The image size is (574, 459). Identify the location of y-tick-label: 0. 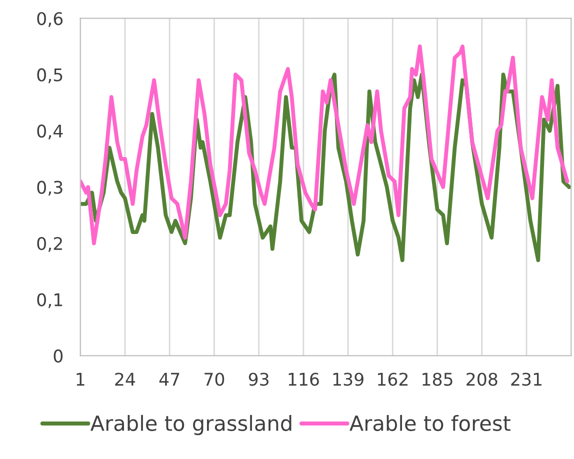
(58, 356).